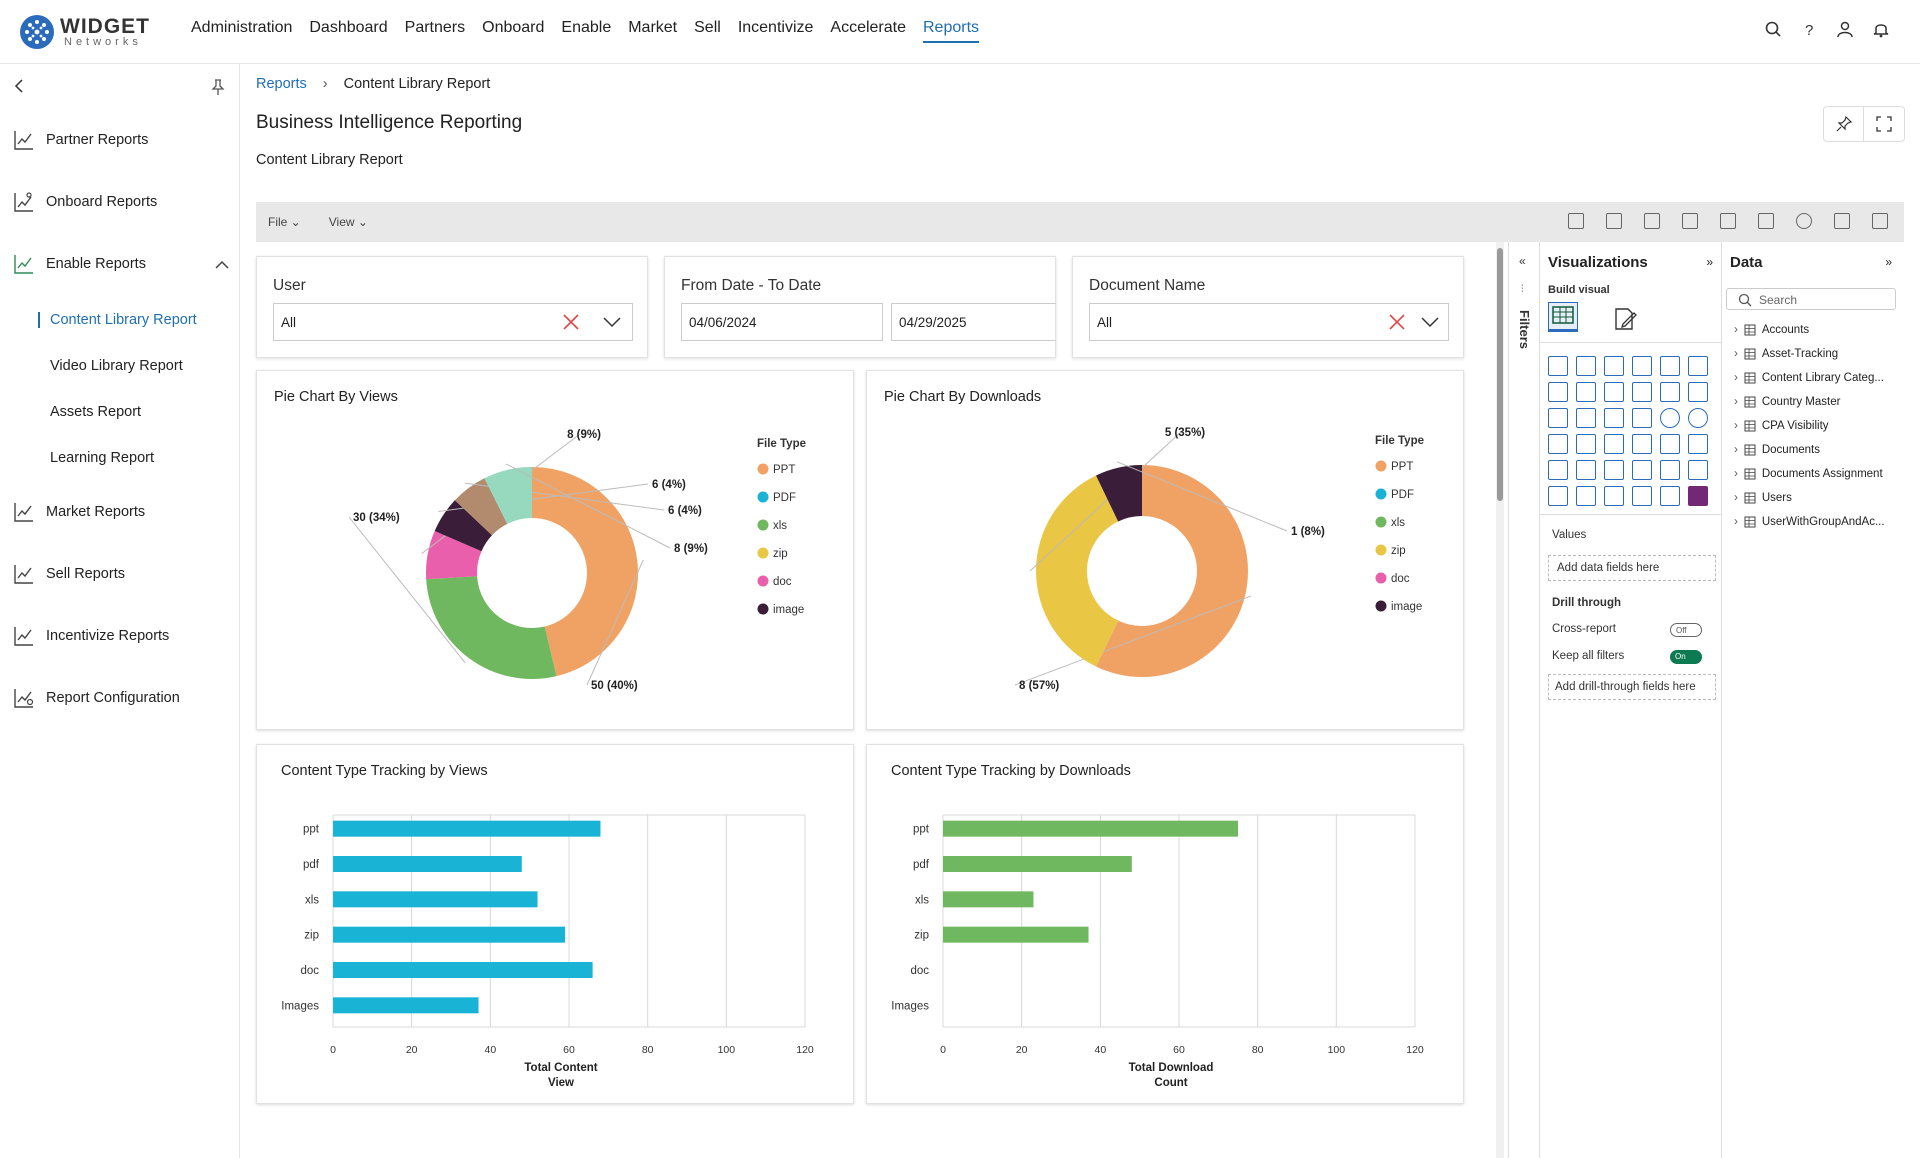  Describe the element at coordinates (1586, 392) in the screenshot. I see `area-chart-icon` at that location.